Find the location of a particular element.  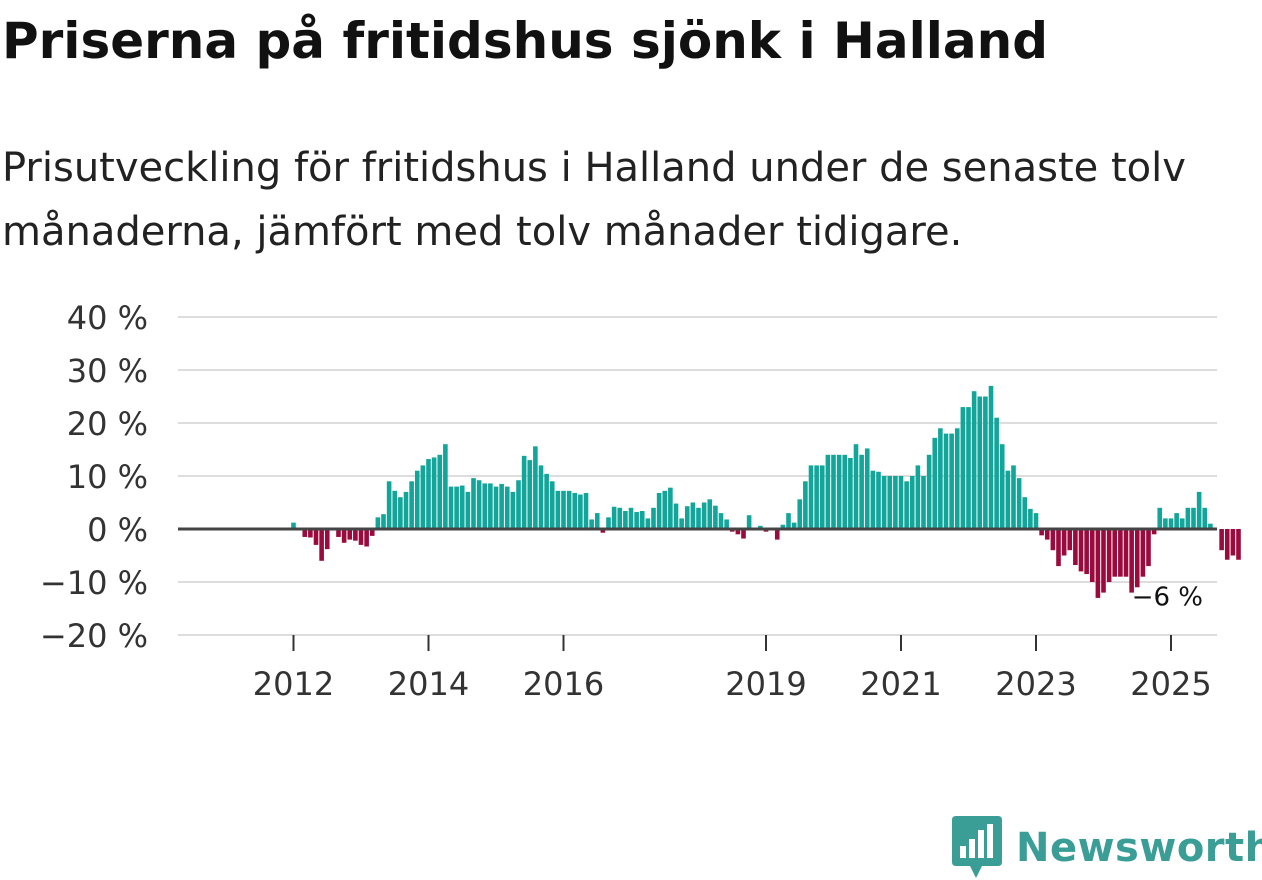

x-tick-label: 2023 is located at coordinates (1035, 684).